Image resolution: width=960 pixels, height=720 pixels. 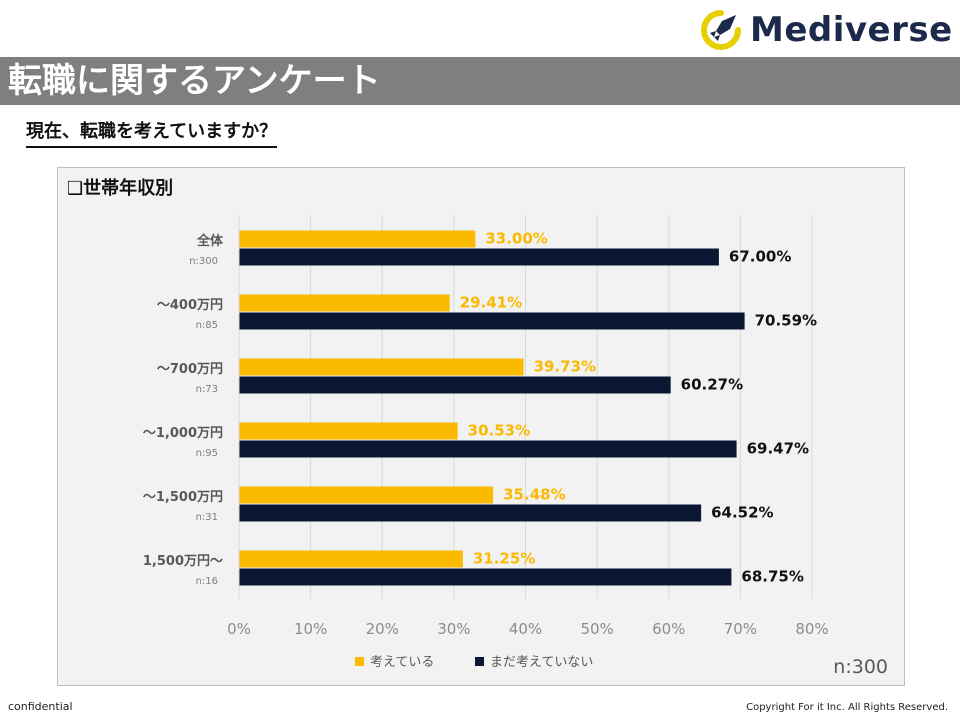 I want to click on total-sample-size: n:300, so click(x=860, y=667).